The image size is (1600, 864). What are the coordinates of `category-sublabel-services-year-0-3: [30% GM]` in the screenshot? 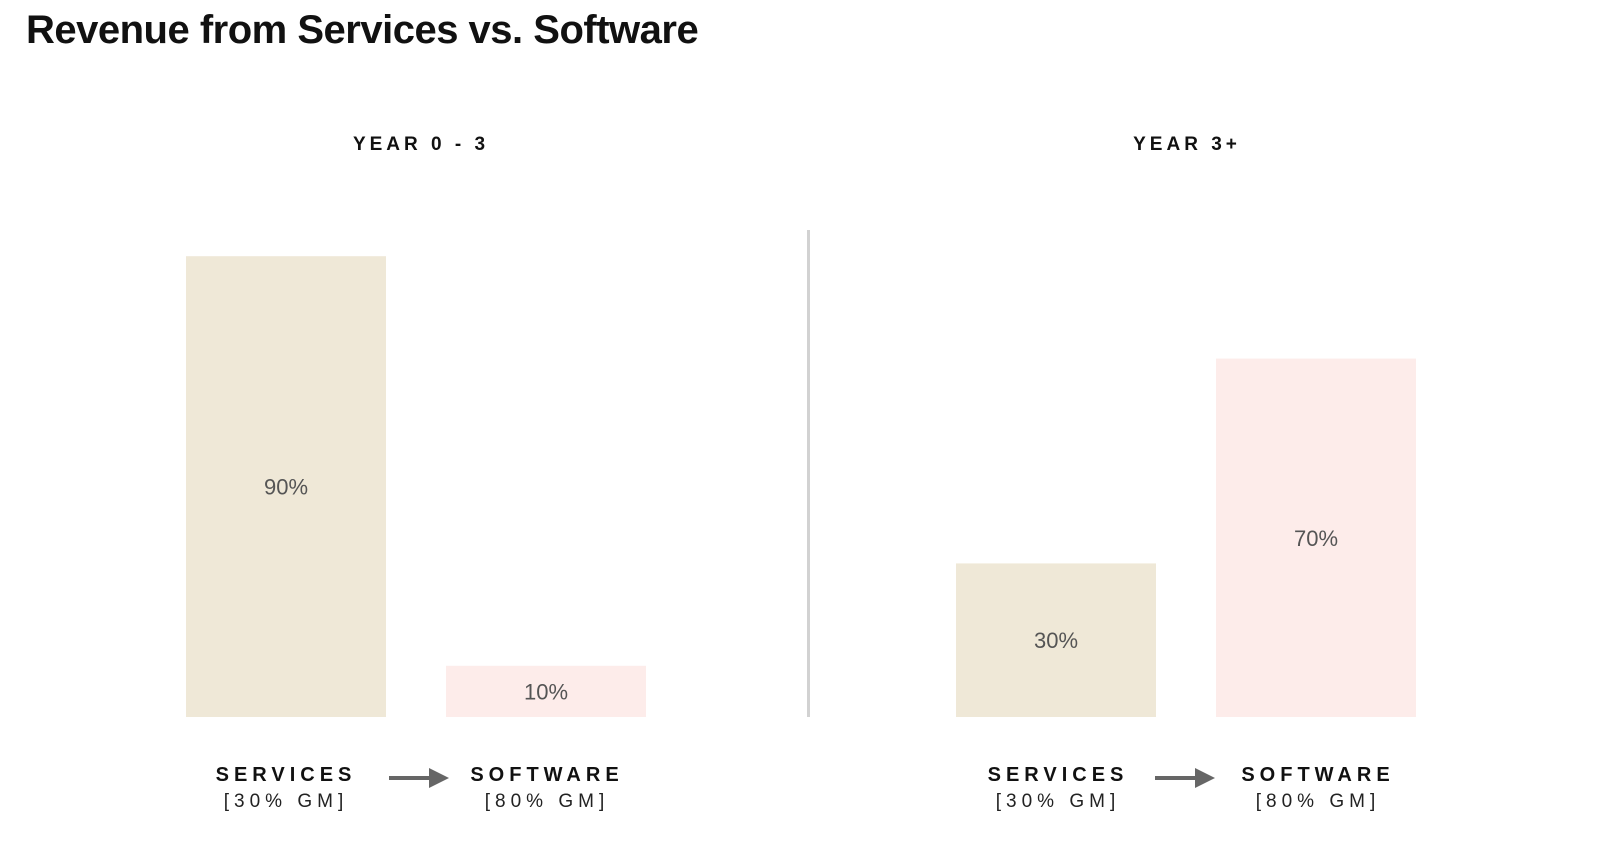 It's located at (286, 801).